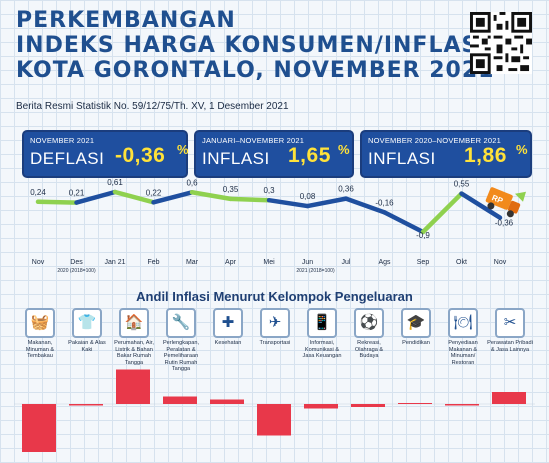 The height and width of the screenshot is (463, 549). I want to click on trend-arrow-head, so click(520, 196).